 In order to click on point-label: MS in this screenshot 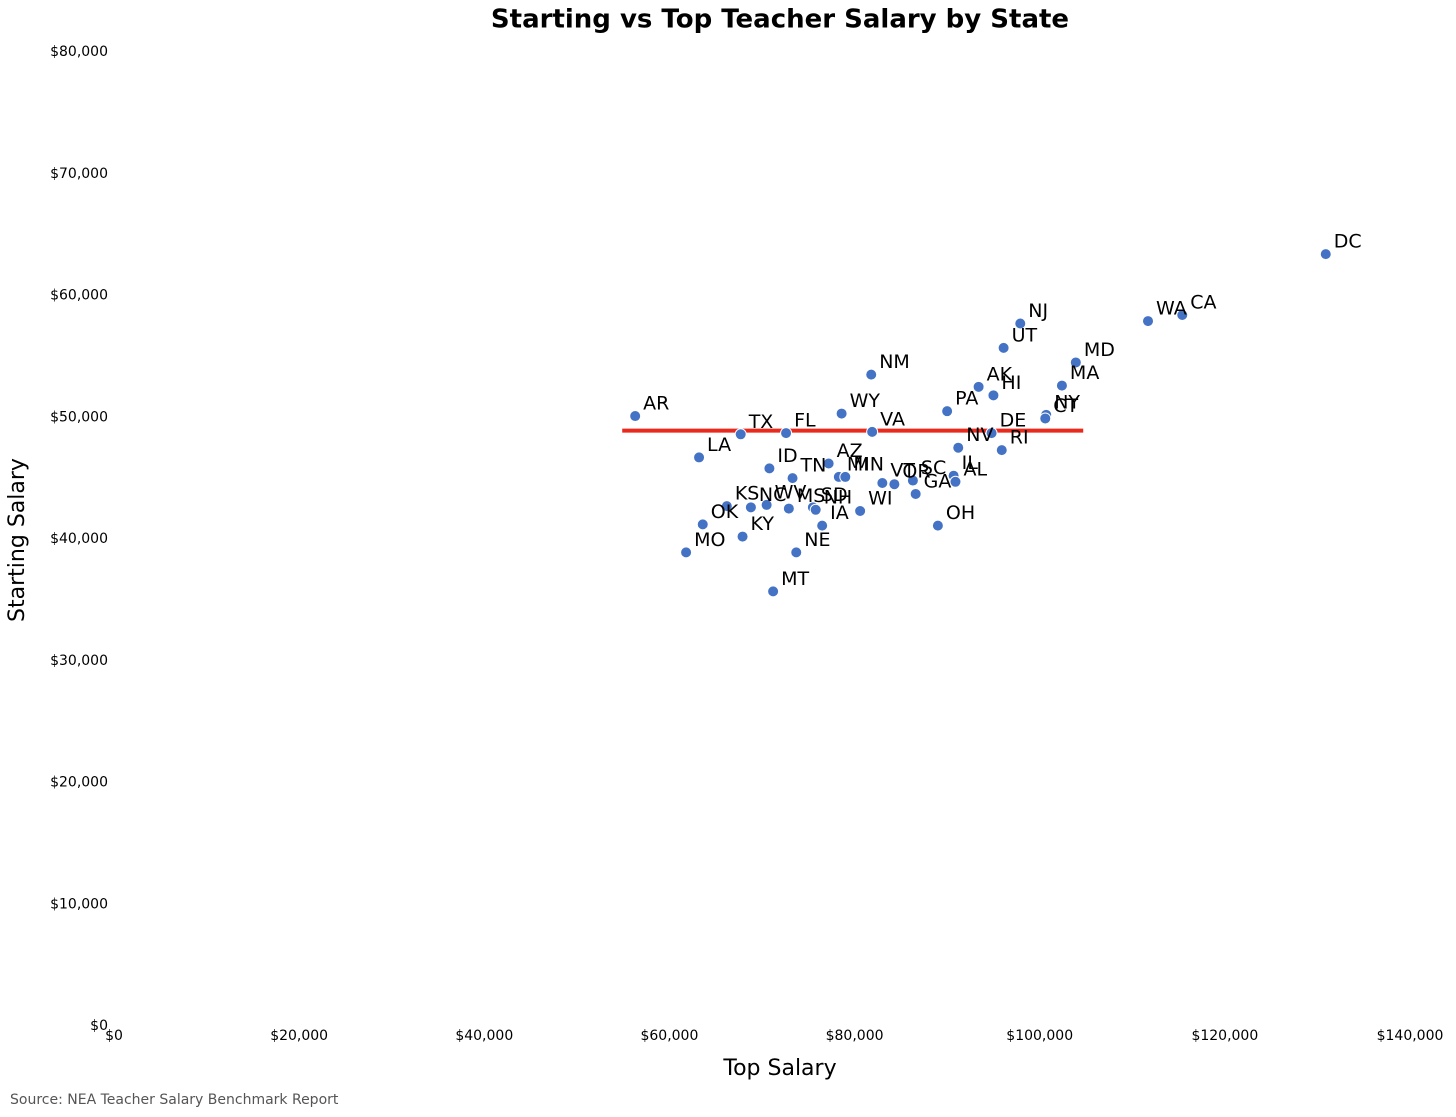, I will do `click(811, 496)`.